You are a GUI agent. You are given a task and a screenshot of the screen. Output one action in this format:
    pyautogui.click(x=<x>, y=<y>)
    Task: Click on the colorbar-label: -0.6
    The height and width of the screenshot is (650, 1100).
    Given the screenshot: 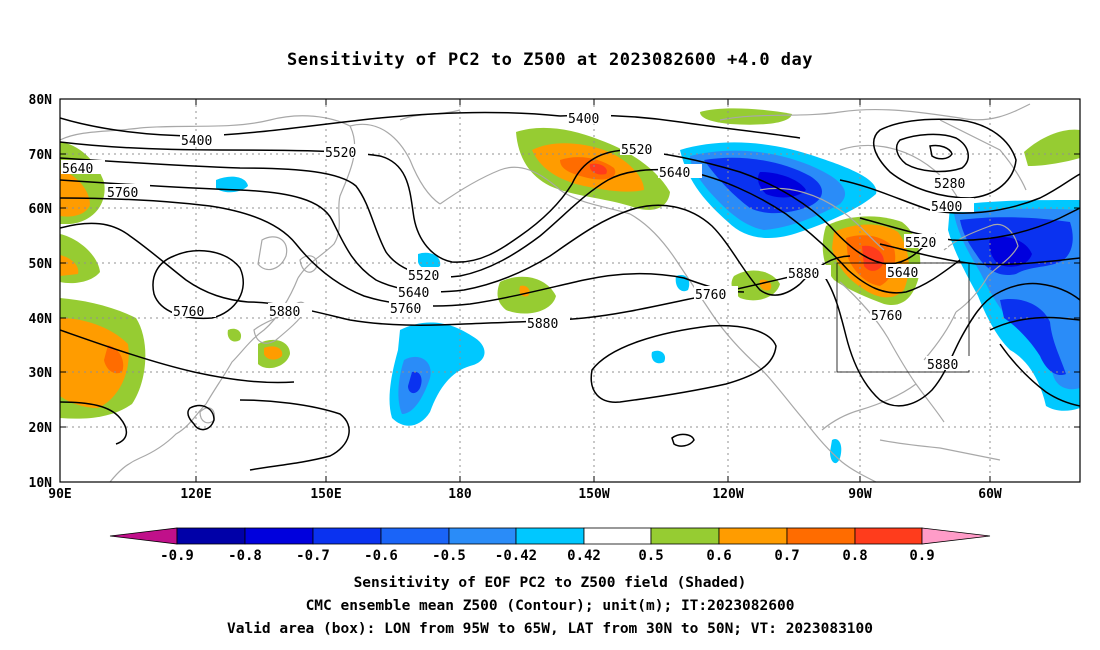 What is the action you would take?
    pyautogui.click(x=381, y=556)
    